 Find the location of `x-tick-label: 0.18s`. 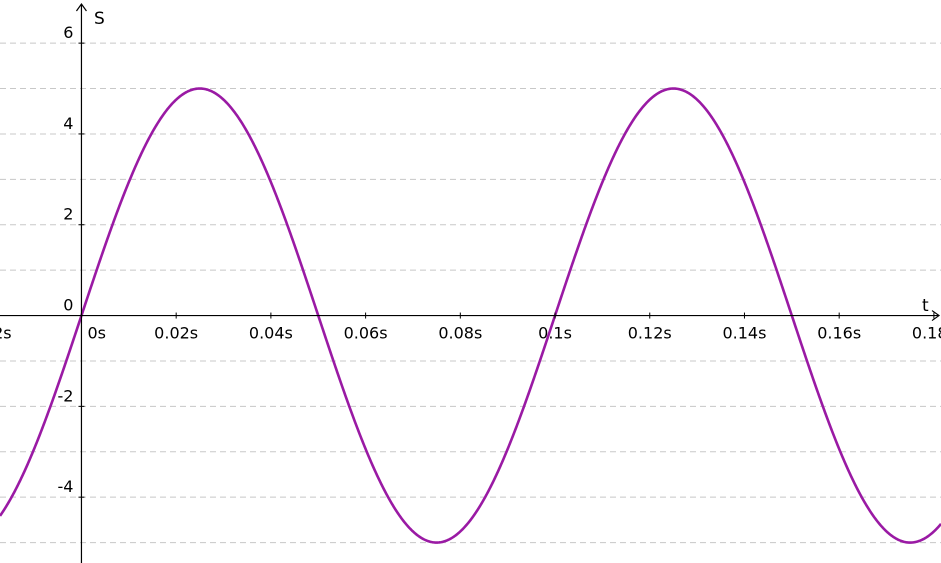

x-tick-label: 0.18s is located at coordinates (926, 333).